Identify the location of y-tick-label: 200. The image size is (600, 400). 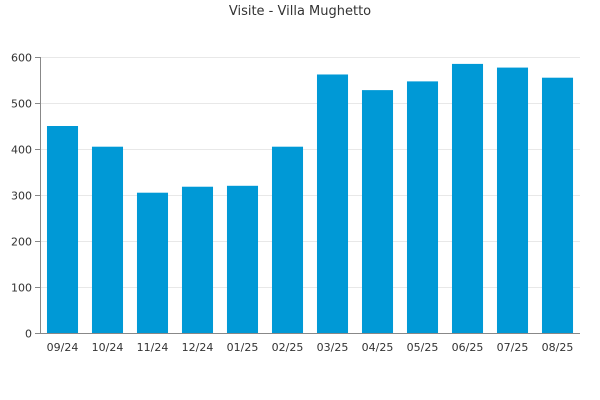
(21, 242).